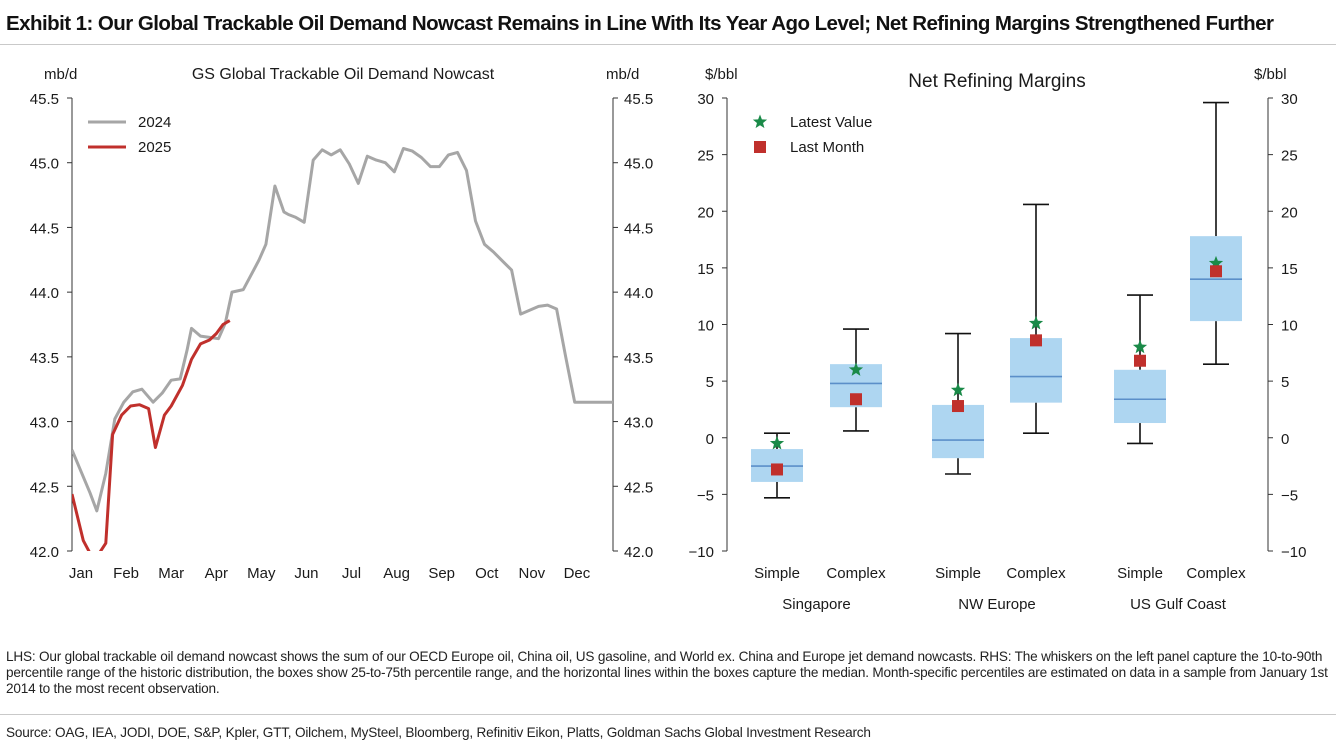 This screenshot has width=1336, height=748. I want to click on y-tick-label-left: 20, so click(705, 212).